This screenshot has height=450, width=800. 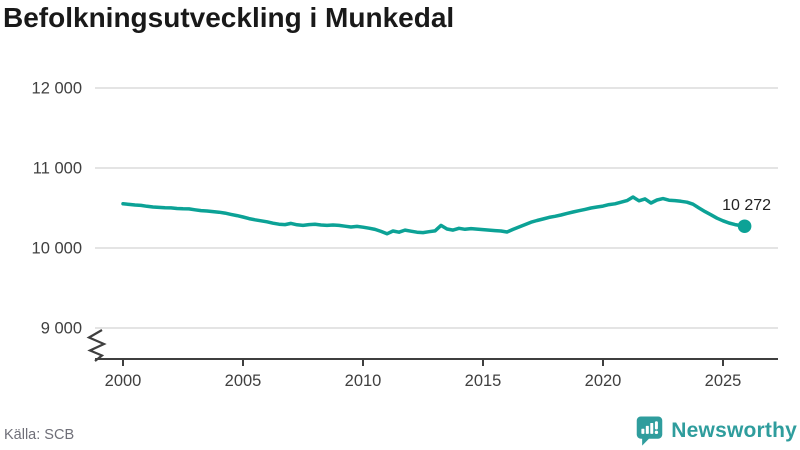 What do you see at coordinates (57, 89) in the screenshot?
I see `y-tick-label: 12 000` at bounding box center [57, 89].